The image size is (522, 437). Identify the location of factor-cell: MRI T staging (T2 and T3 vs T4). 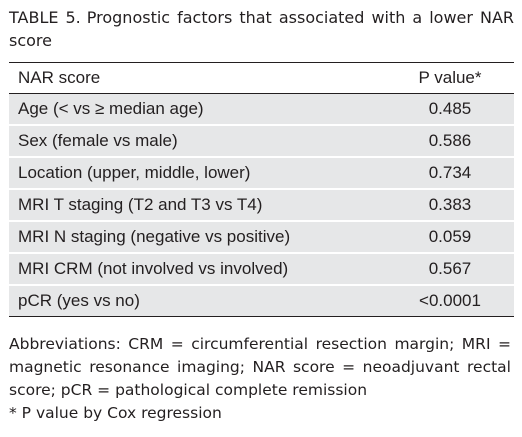
(197, 205).